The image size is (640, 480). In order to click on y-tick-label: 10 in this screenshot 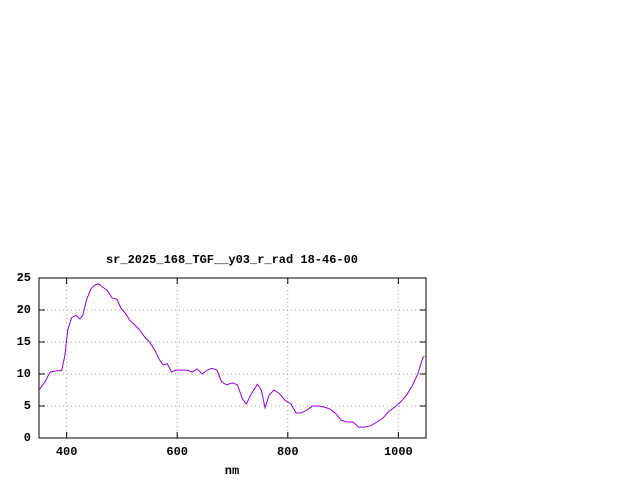, I will do `click(24, 374)`.